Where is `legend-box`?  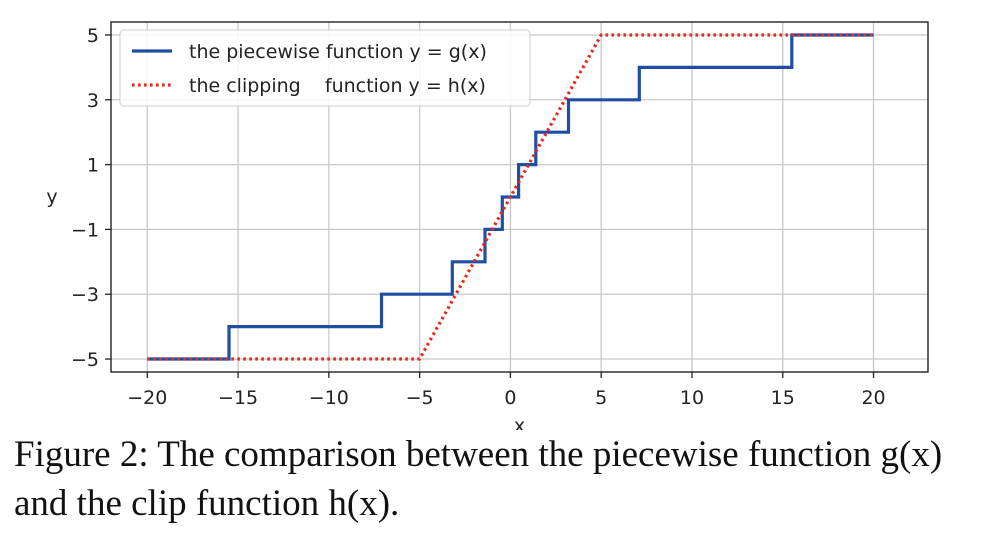 legend-box is located at coordinates (325, 68).